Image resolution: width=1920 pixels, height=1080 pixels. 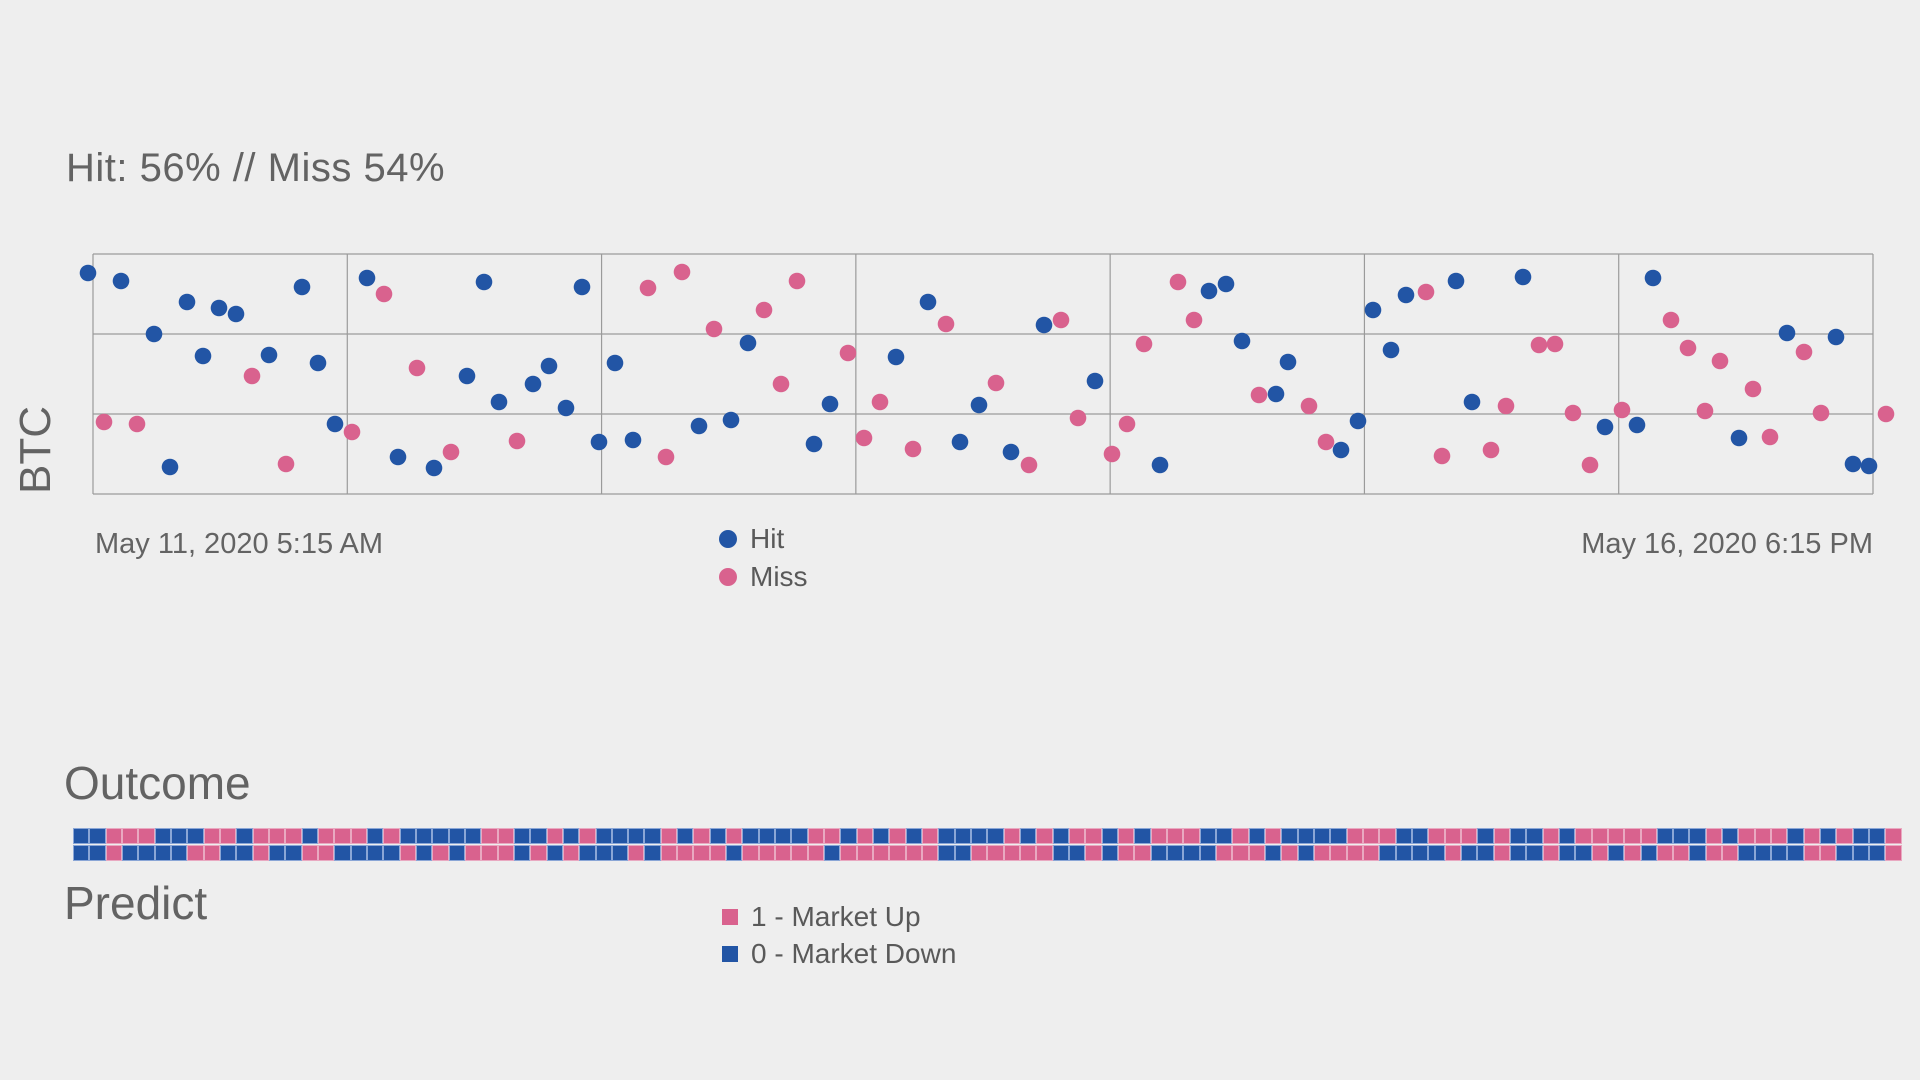 I want to click on legend-item-market-up: 1 - Market Up, so click(x=839, y=916).